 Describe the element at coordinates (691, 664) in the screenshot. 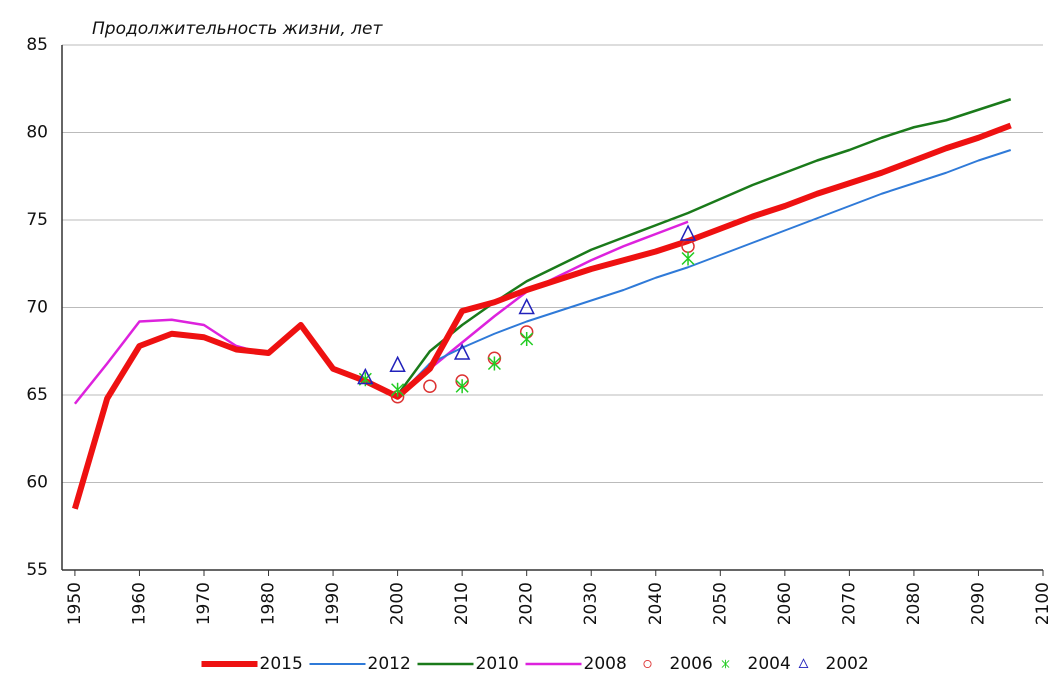

I see `legend-label: 2006` at that location.